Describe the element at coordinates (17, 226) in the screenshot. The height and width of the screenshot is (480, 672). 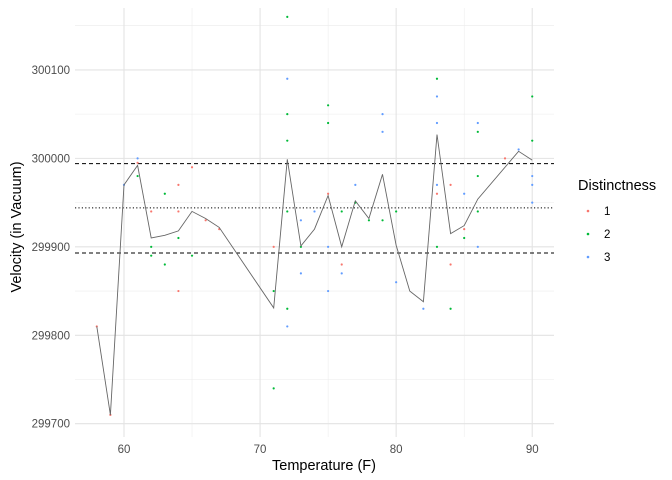
I see `y-axis-title: Velocity (in Vacuum)` at that location.